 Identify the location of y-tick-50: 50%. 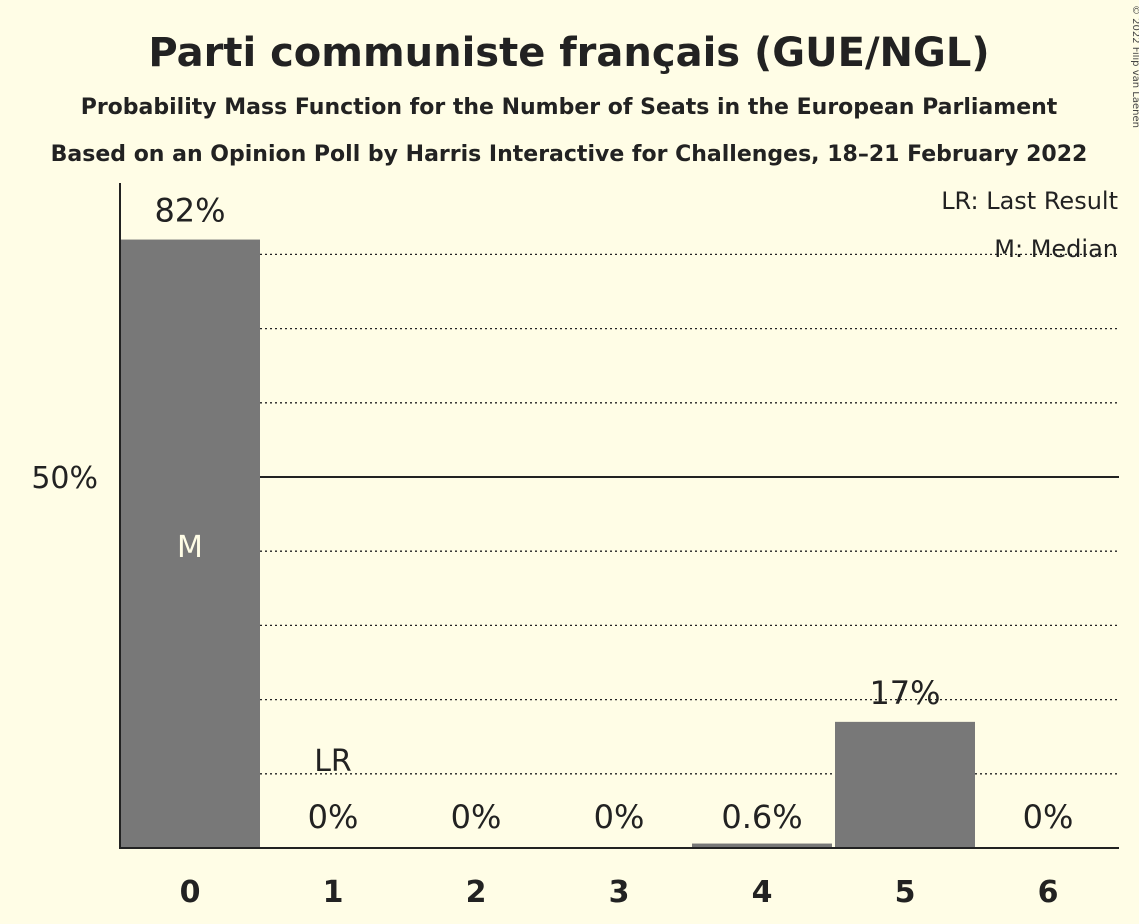
(64, 478).